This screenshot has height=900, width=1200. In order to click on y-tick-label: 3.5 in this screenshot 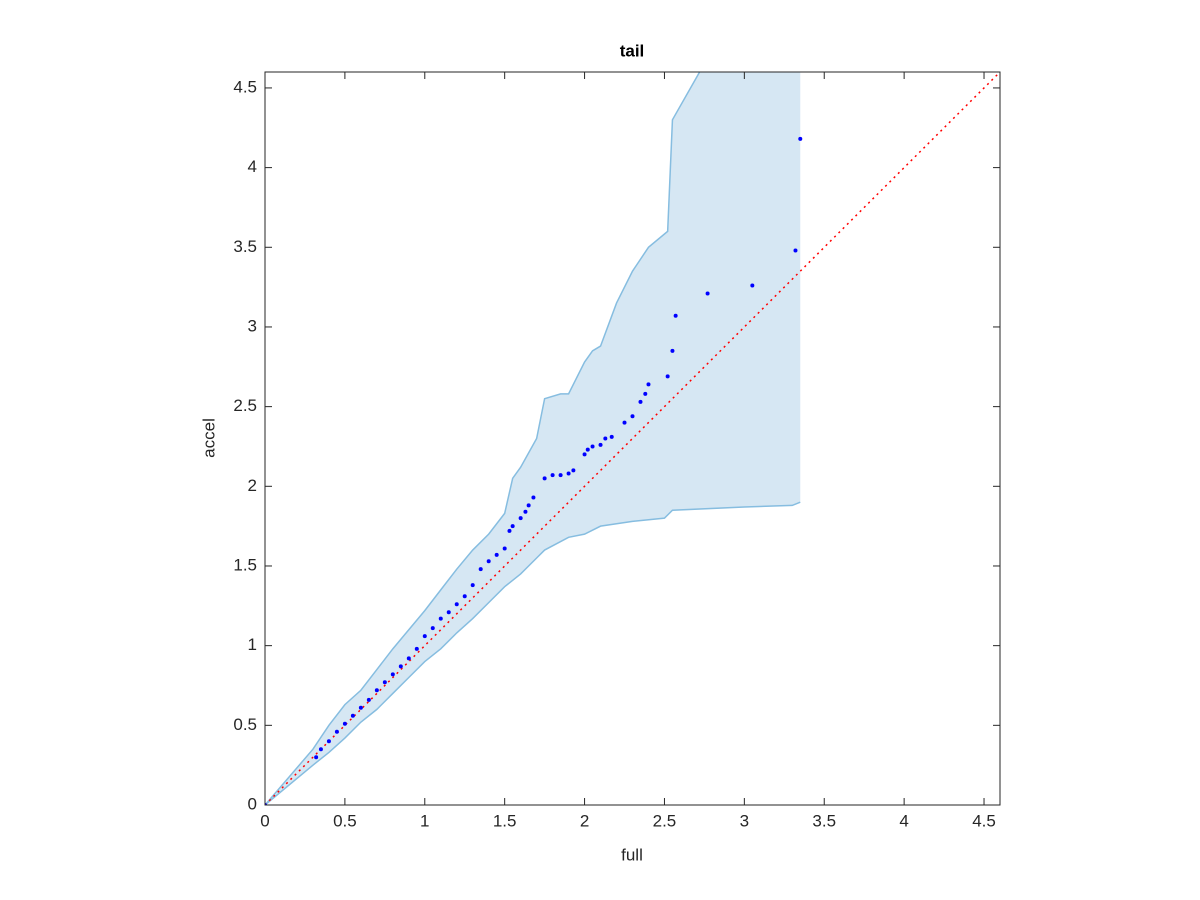, I will do `click(245, 246)`.